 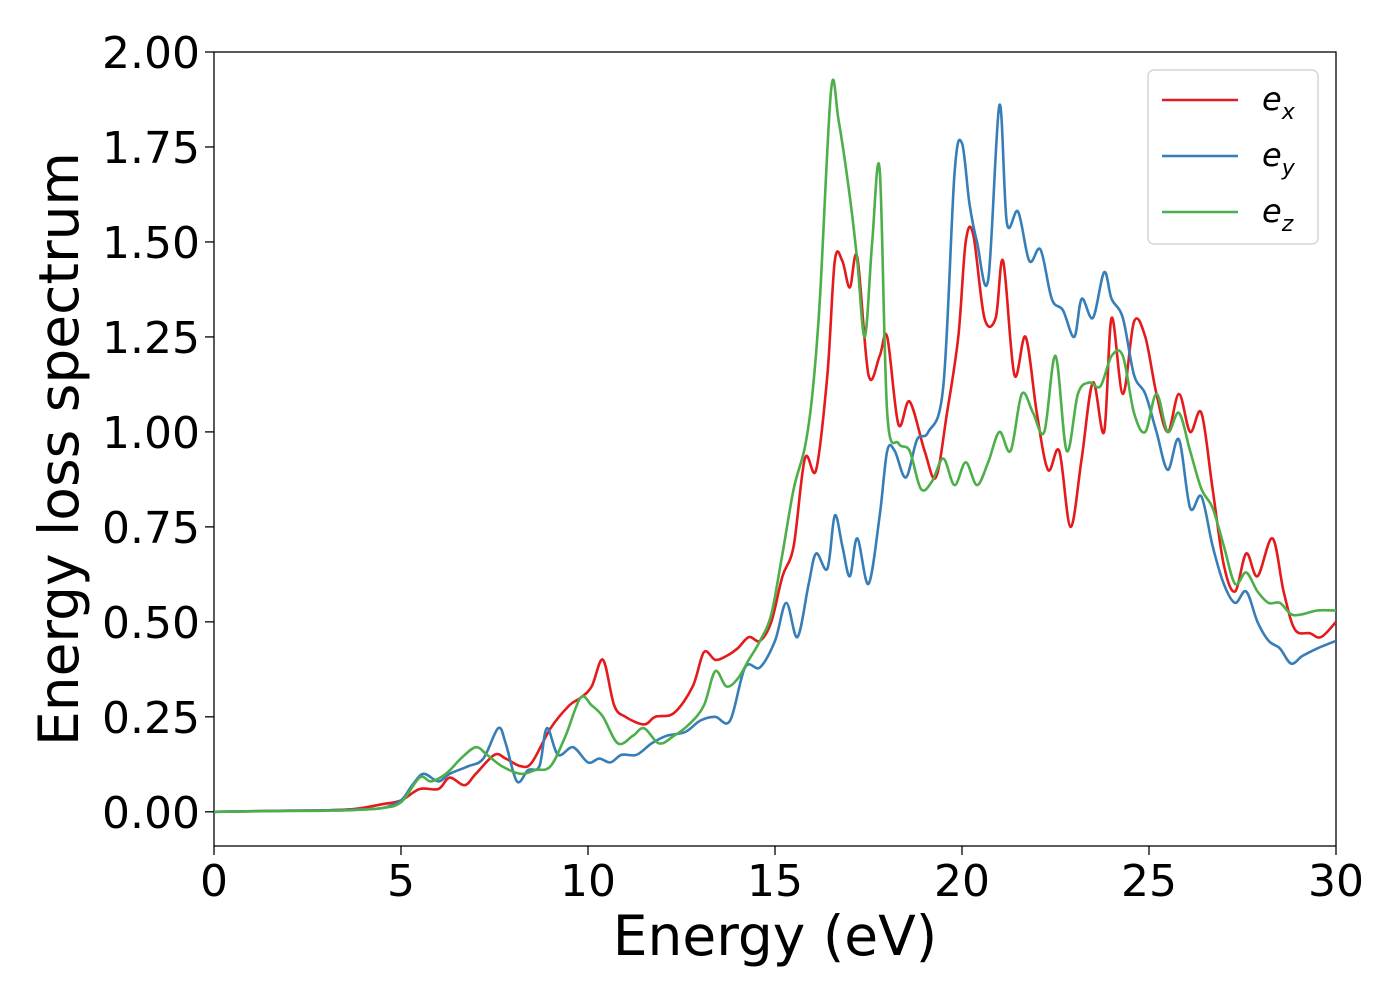 What do you see at coordinates (401, 881) in the screenshot?
I see `x-tick-label: 5` at bounding box center [401, 881].